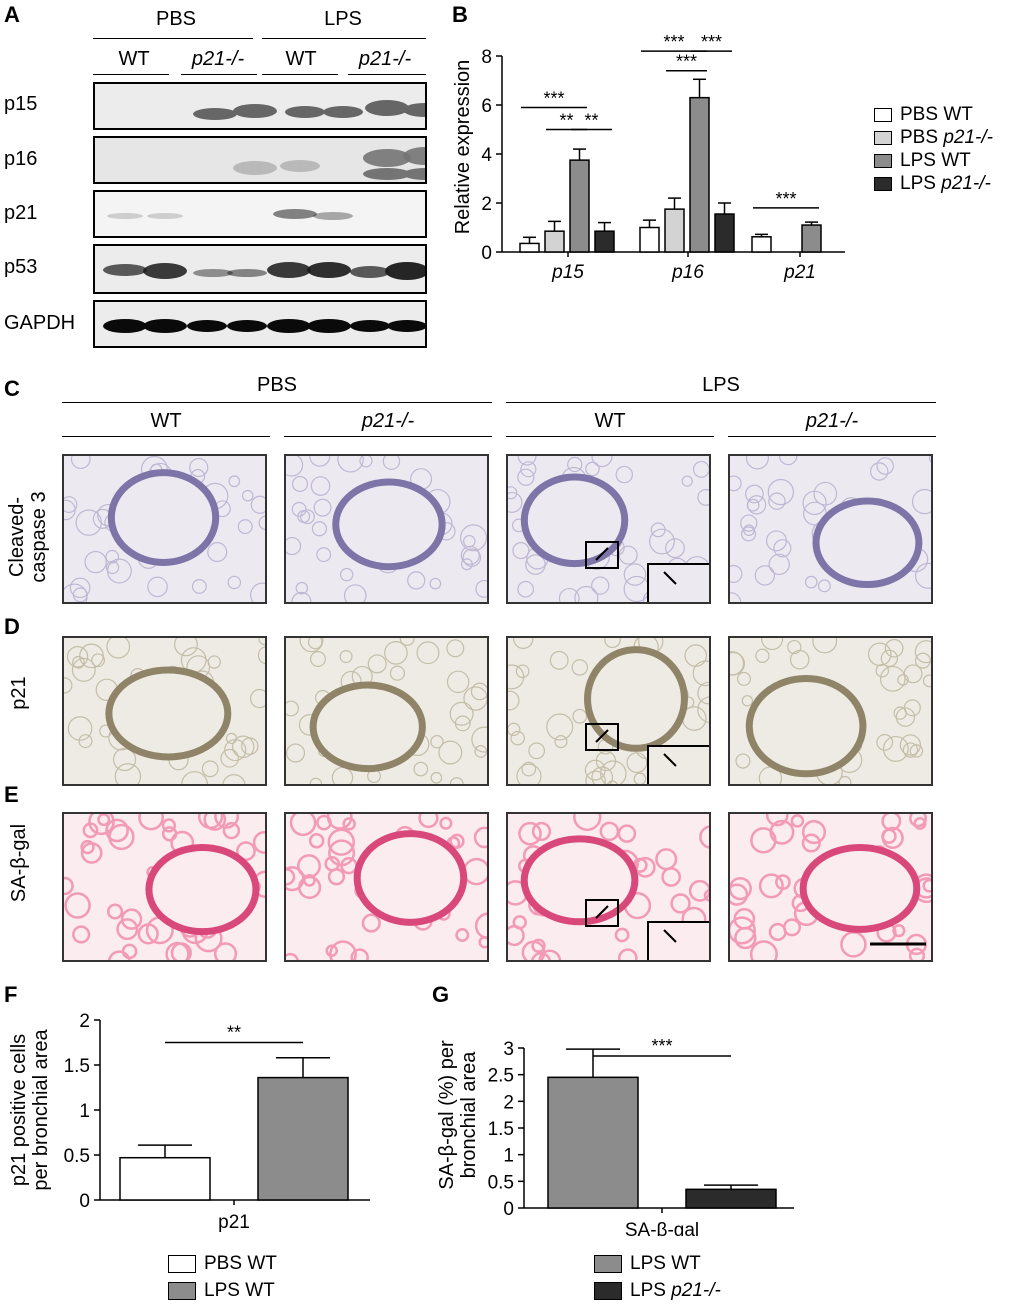  I want to click on blot-genotype-2: p21-/-, so click(218, 59).